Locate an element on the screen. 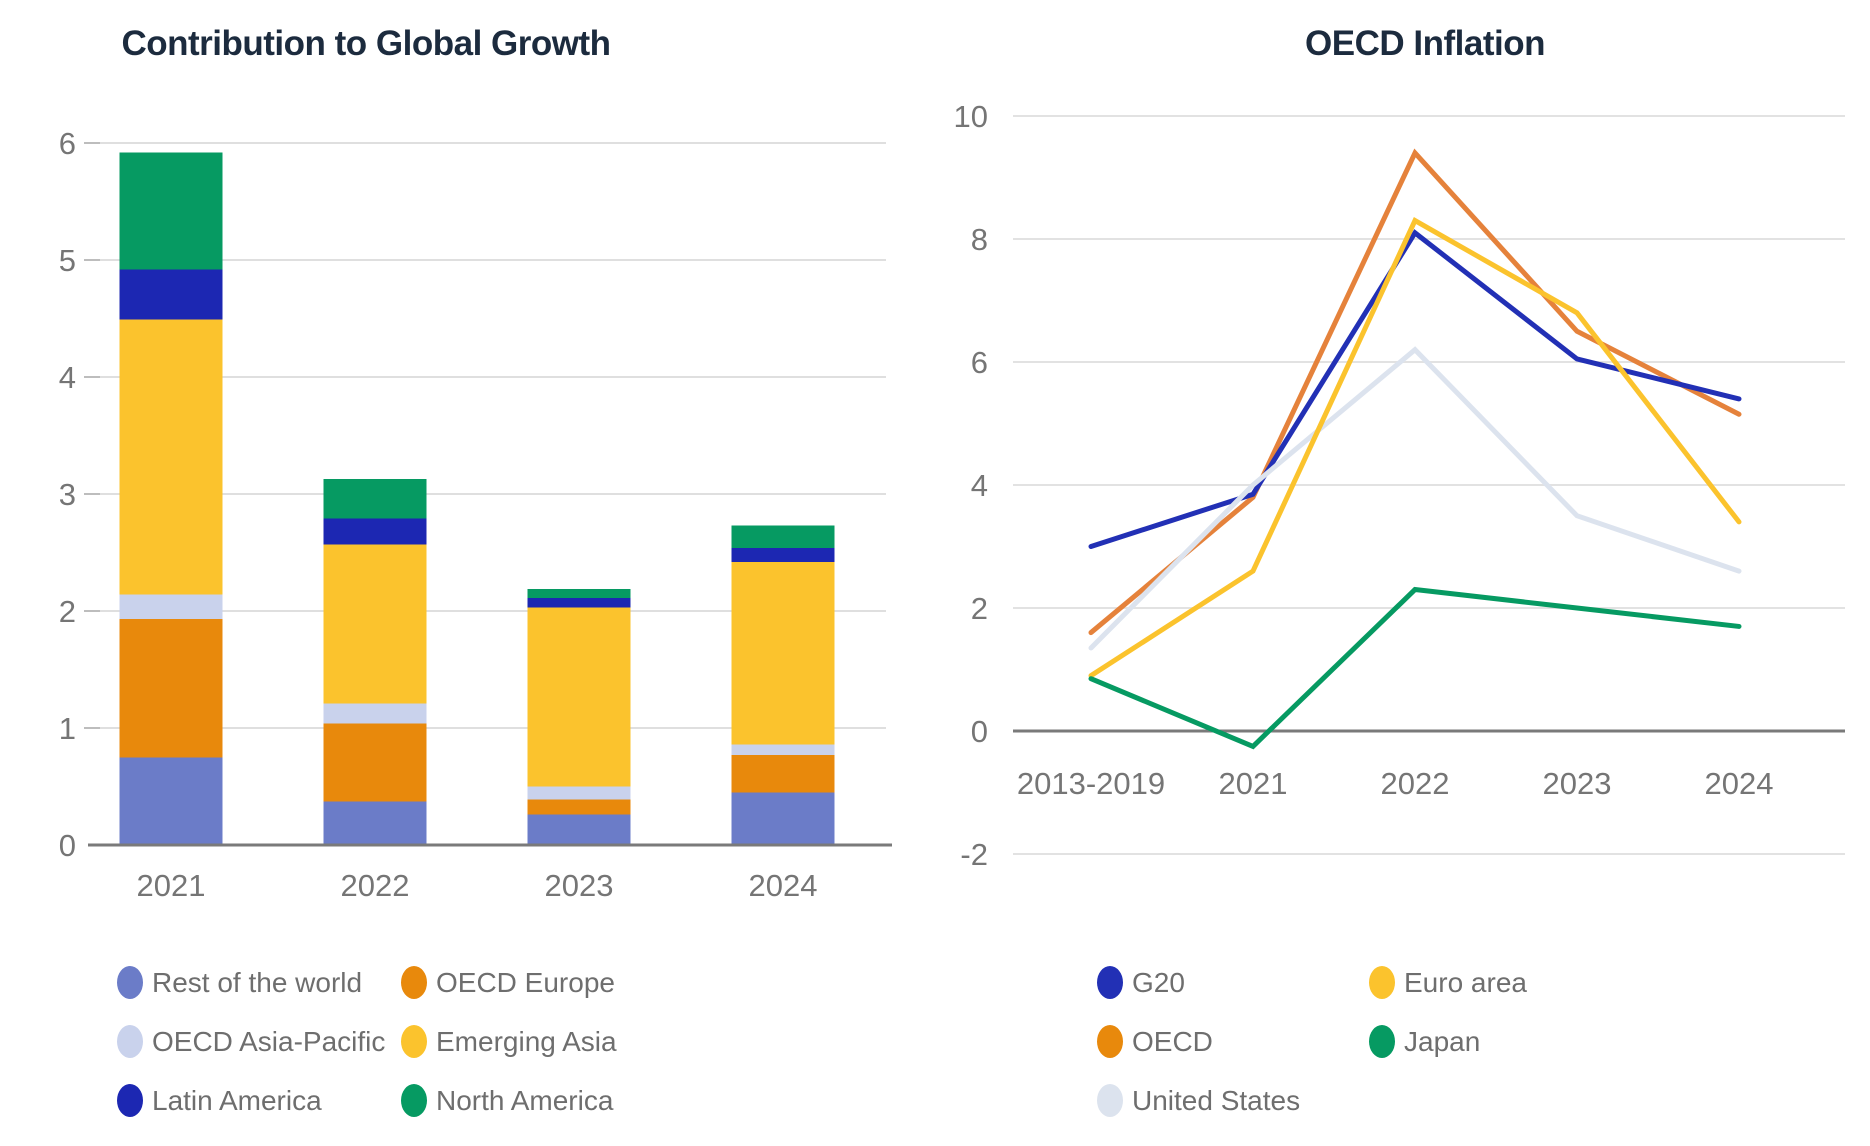 The height and width of the screenshot is (1146, 1870). growth-chart-title: Contribution to Global Growth is located at coordinates (366, 43).